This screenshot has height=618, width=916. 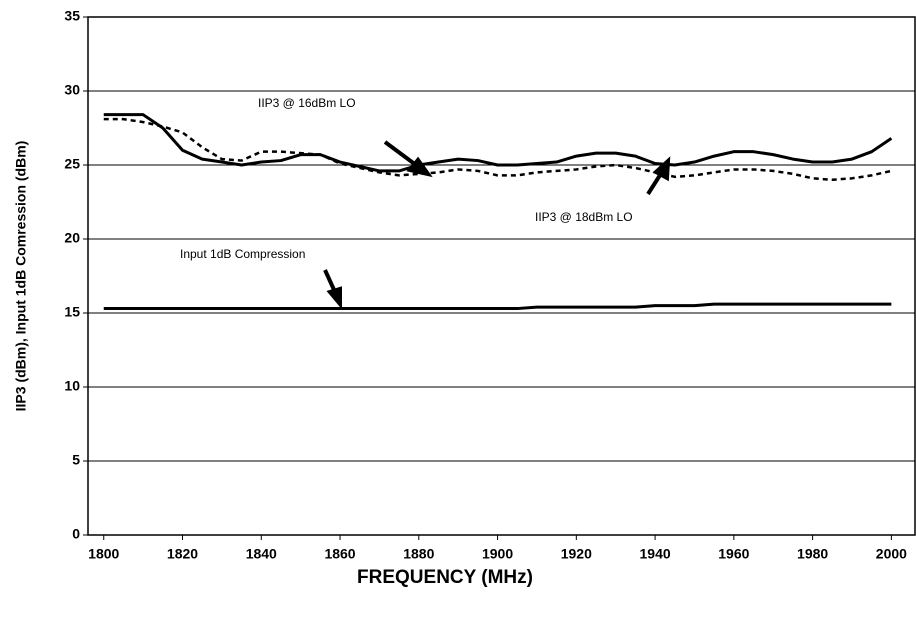 I want to click on x-tick-label: 1800, so click(x=103, y=554).